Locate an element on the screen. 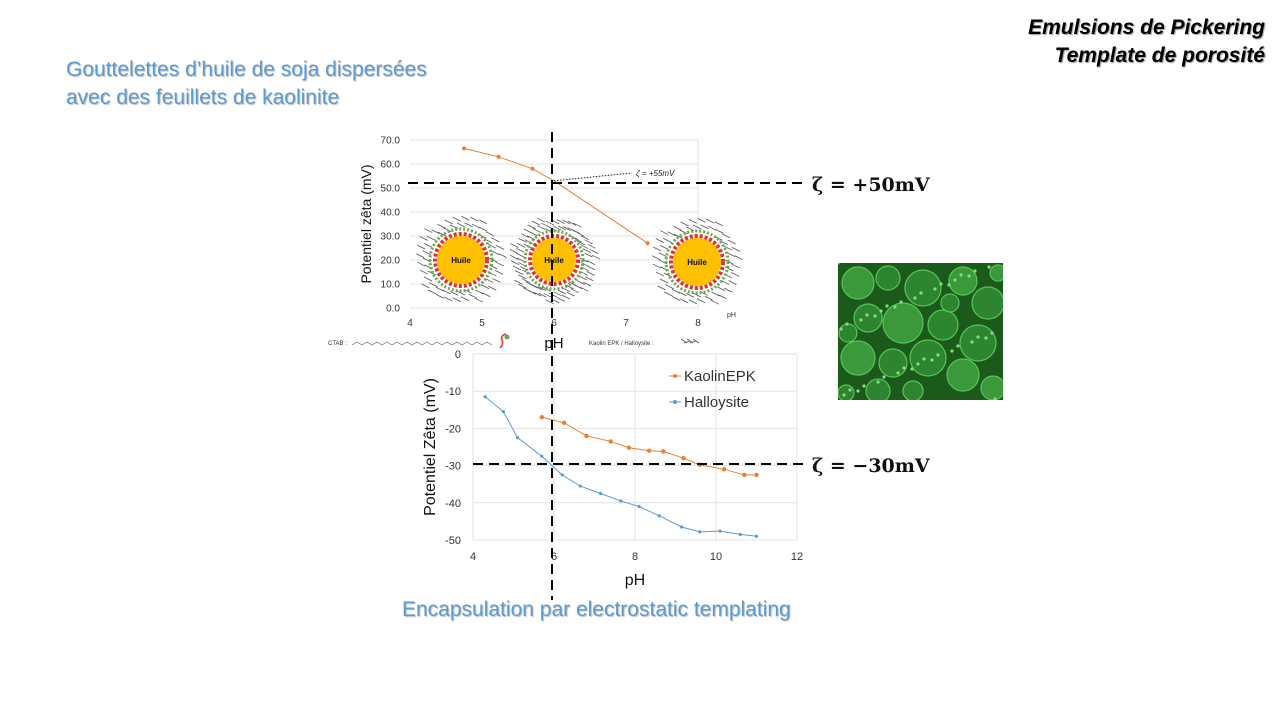  series-line-kaolinepk is located at coordinates (649, 446).